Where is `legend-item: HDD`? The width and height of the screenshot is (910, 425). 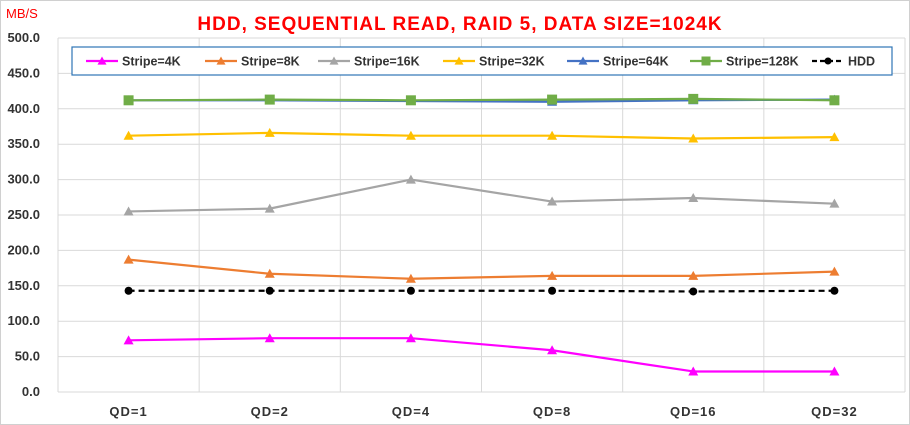 legend-item: HDD is located at coordinates (843, 62).